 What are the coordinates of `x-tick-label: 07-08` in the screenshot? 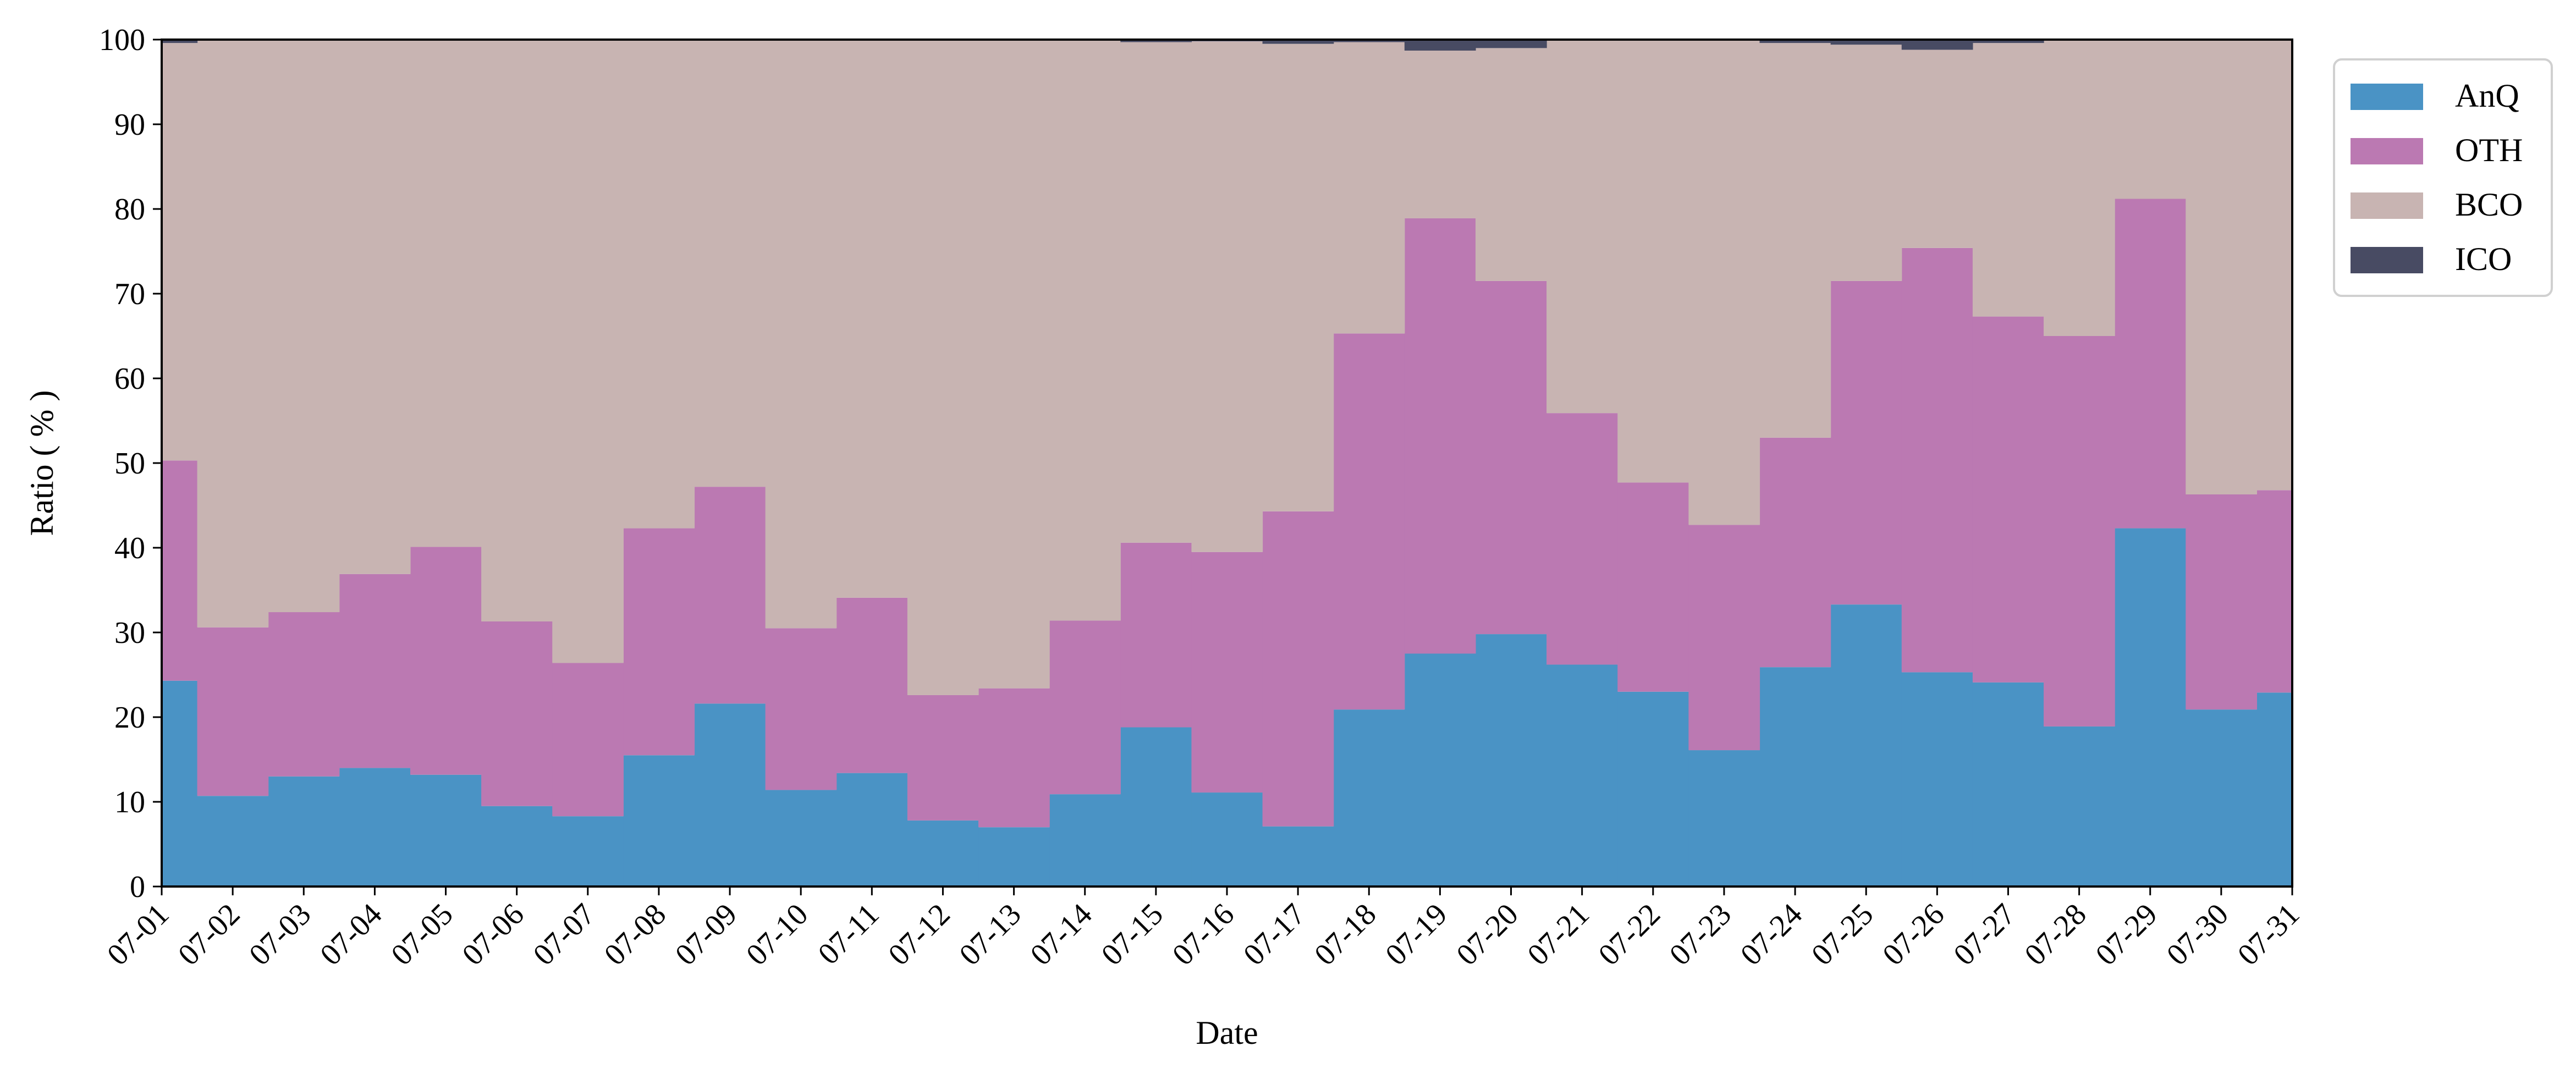 It's located at (635, 935).